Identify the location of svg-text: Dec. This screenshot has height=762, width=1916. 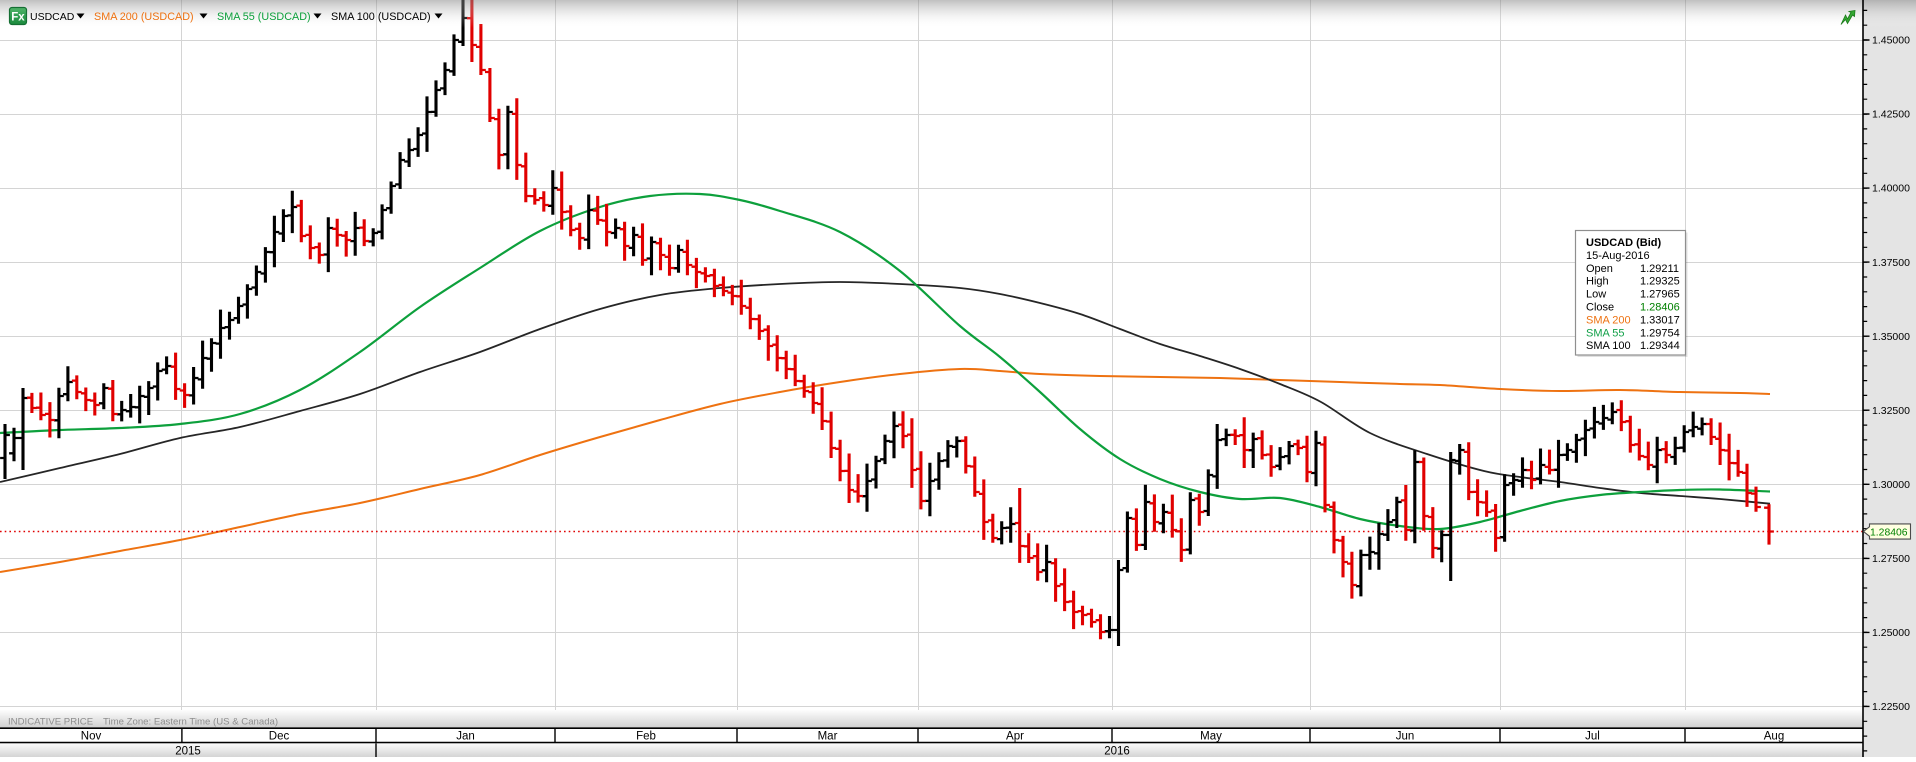
(279, 737).